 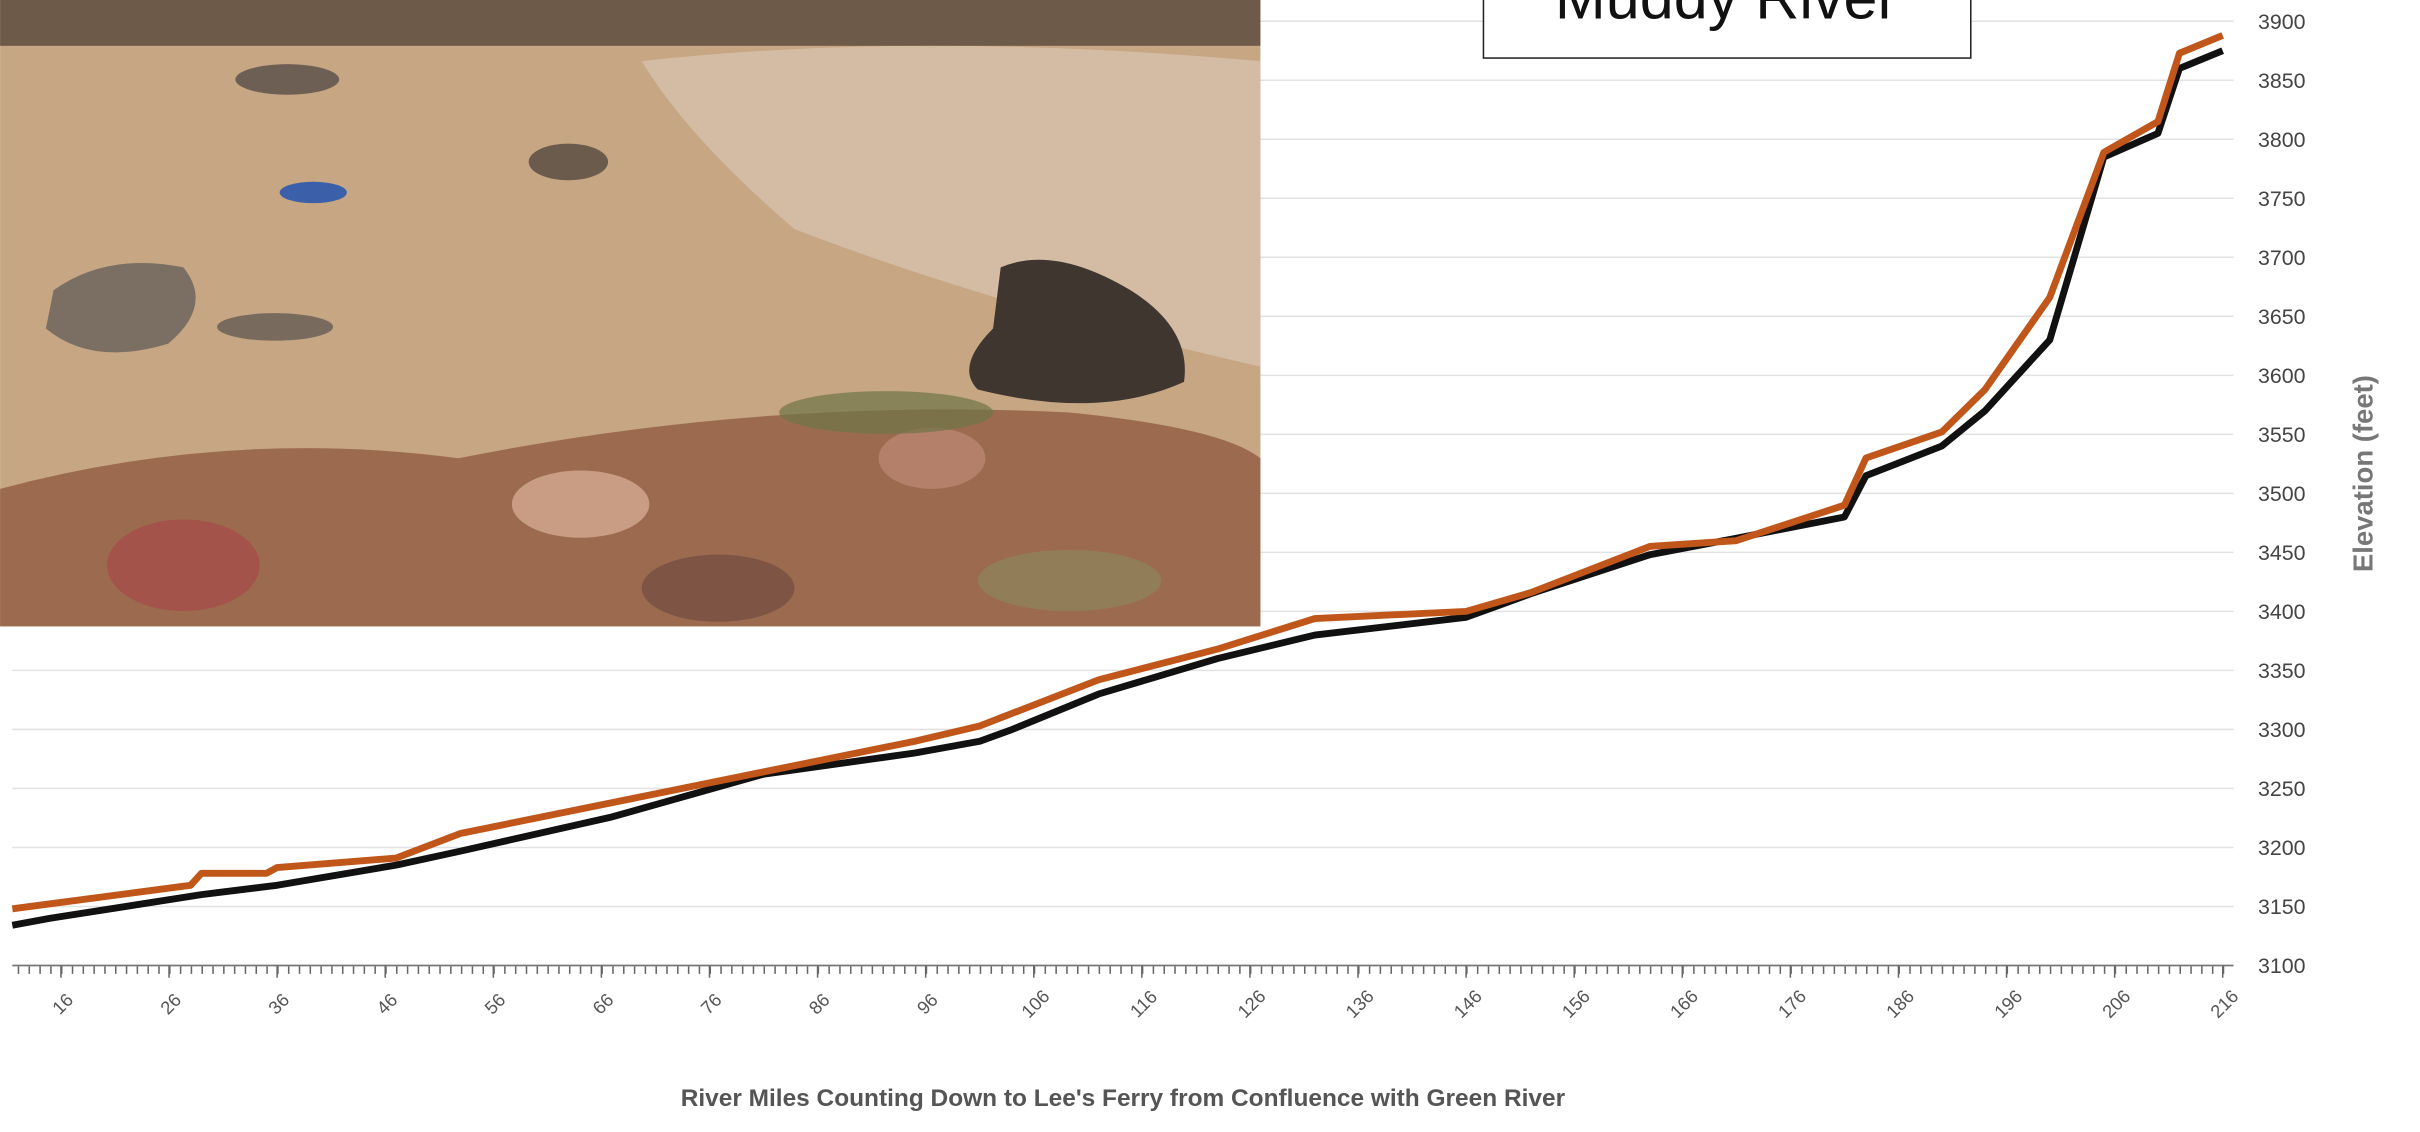 I want to click on y-tick-label: 3700, so click(x=2282, y=258).